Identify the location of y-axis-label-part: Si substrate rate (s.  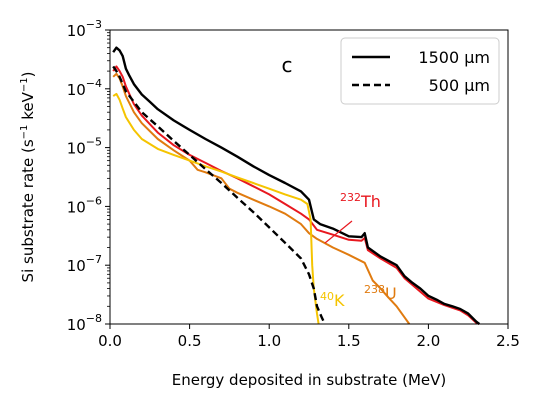
(28, 210).